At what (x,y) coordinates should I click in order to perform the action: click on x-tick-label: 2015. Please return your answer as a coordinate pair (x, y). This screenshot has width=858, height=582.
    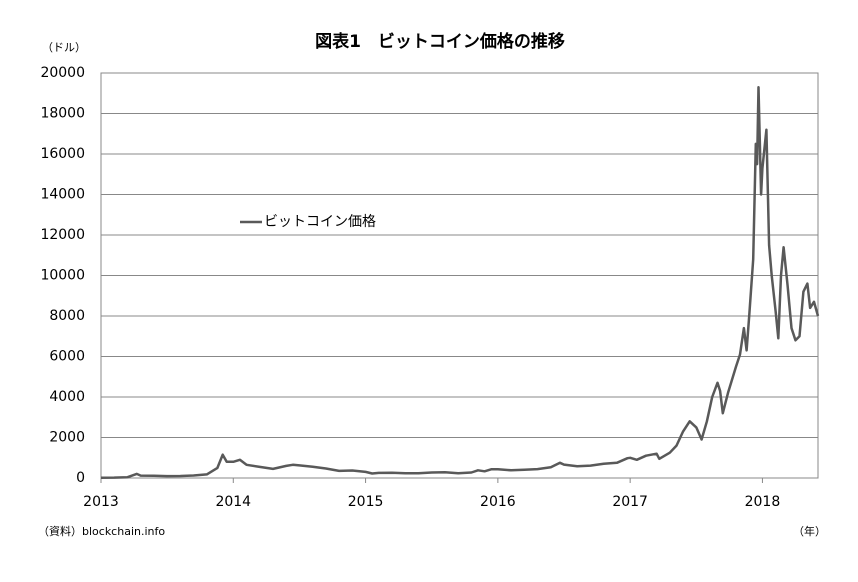
    Looking at the image, I should click on (366, 502).